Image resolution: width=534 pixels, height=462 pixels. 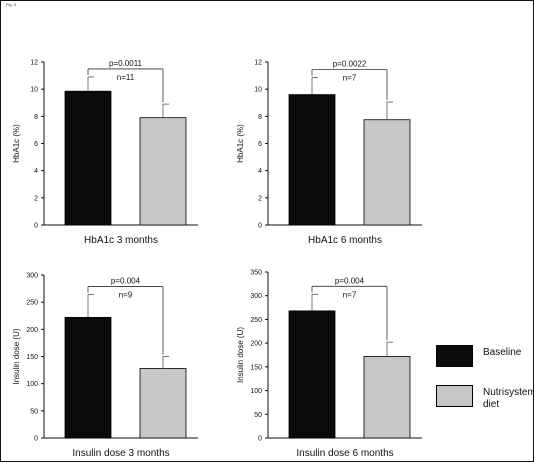 What do you see at coordinates (11, 4) in the screenshot?
I see `figure-label: Fig. 3` at bounding box center [11, 4].